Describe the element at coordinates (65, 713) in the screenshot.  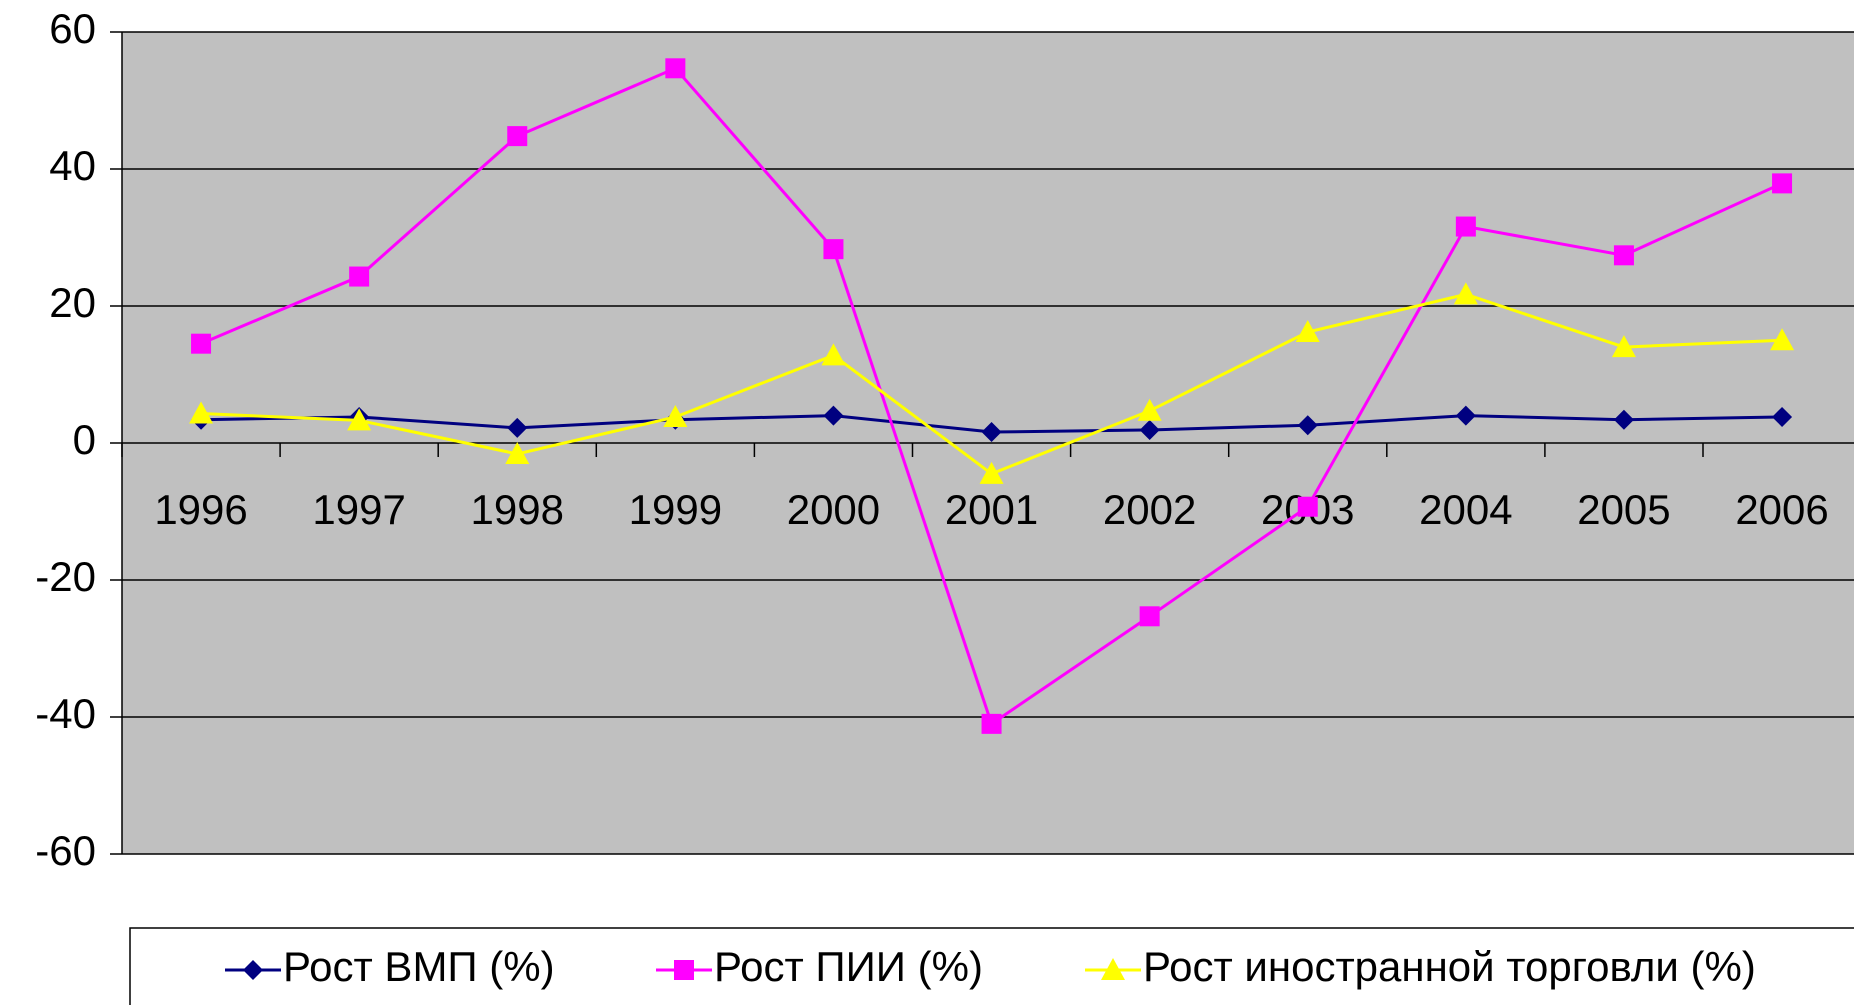
I see `y-tick-label: -40` at that location.